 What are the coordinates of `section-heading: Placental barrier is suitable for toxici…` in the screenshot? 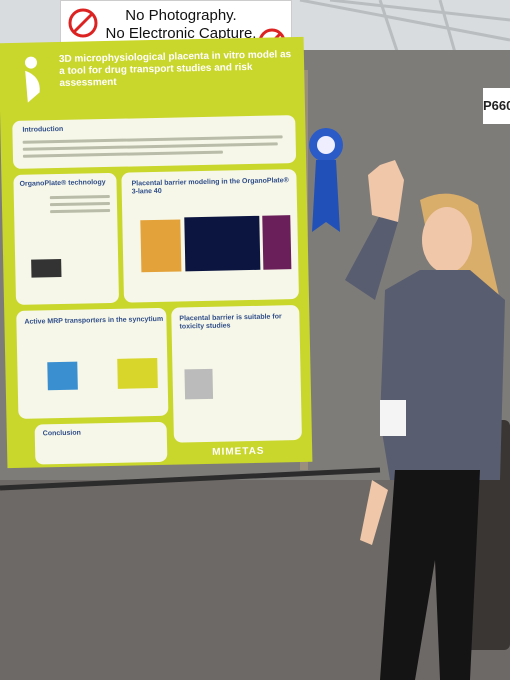 It's located at (230, 322).